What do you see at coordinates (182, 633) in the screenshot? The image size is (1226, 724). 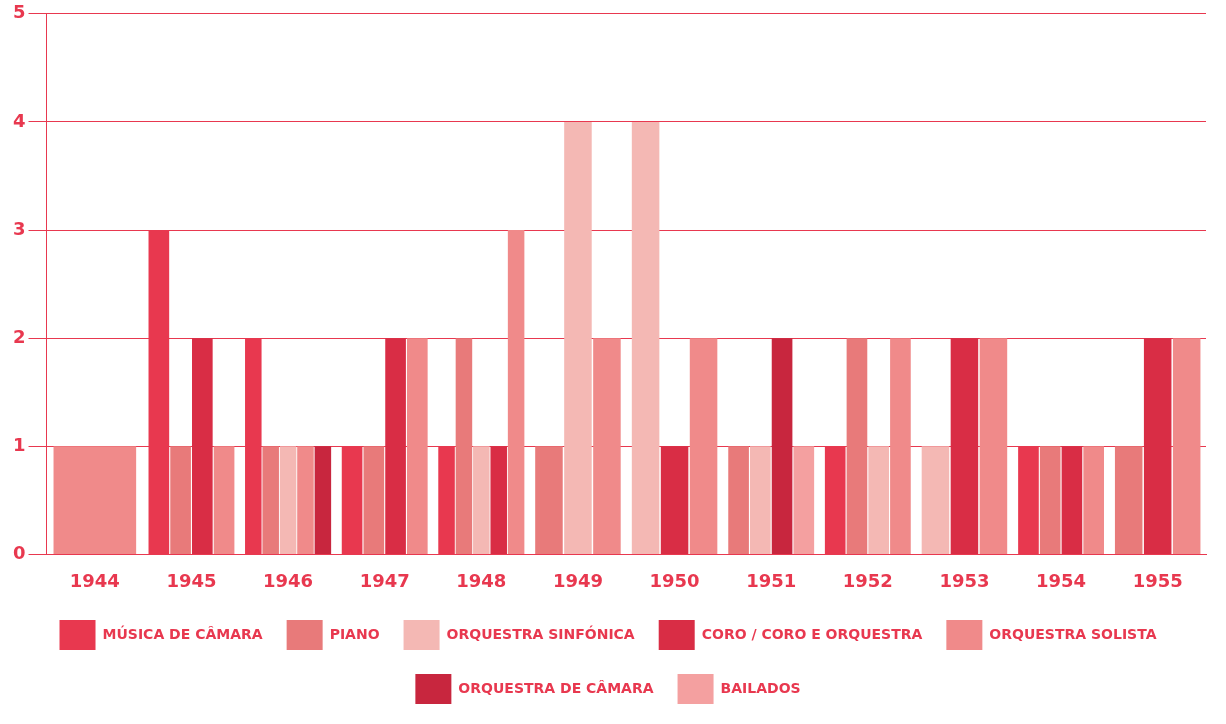 I see `legend-label: MÚSICA DE CÂMARA` at bounding box center [182, 633].